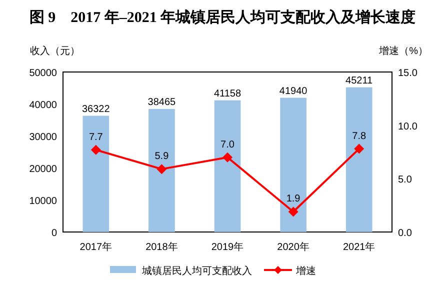  Describe the element at coordinates (196, 271) in the screenshot. I see `legend-label: 城镇居民人均可支配收入` at that location.